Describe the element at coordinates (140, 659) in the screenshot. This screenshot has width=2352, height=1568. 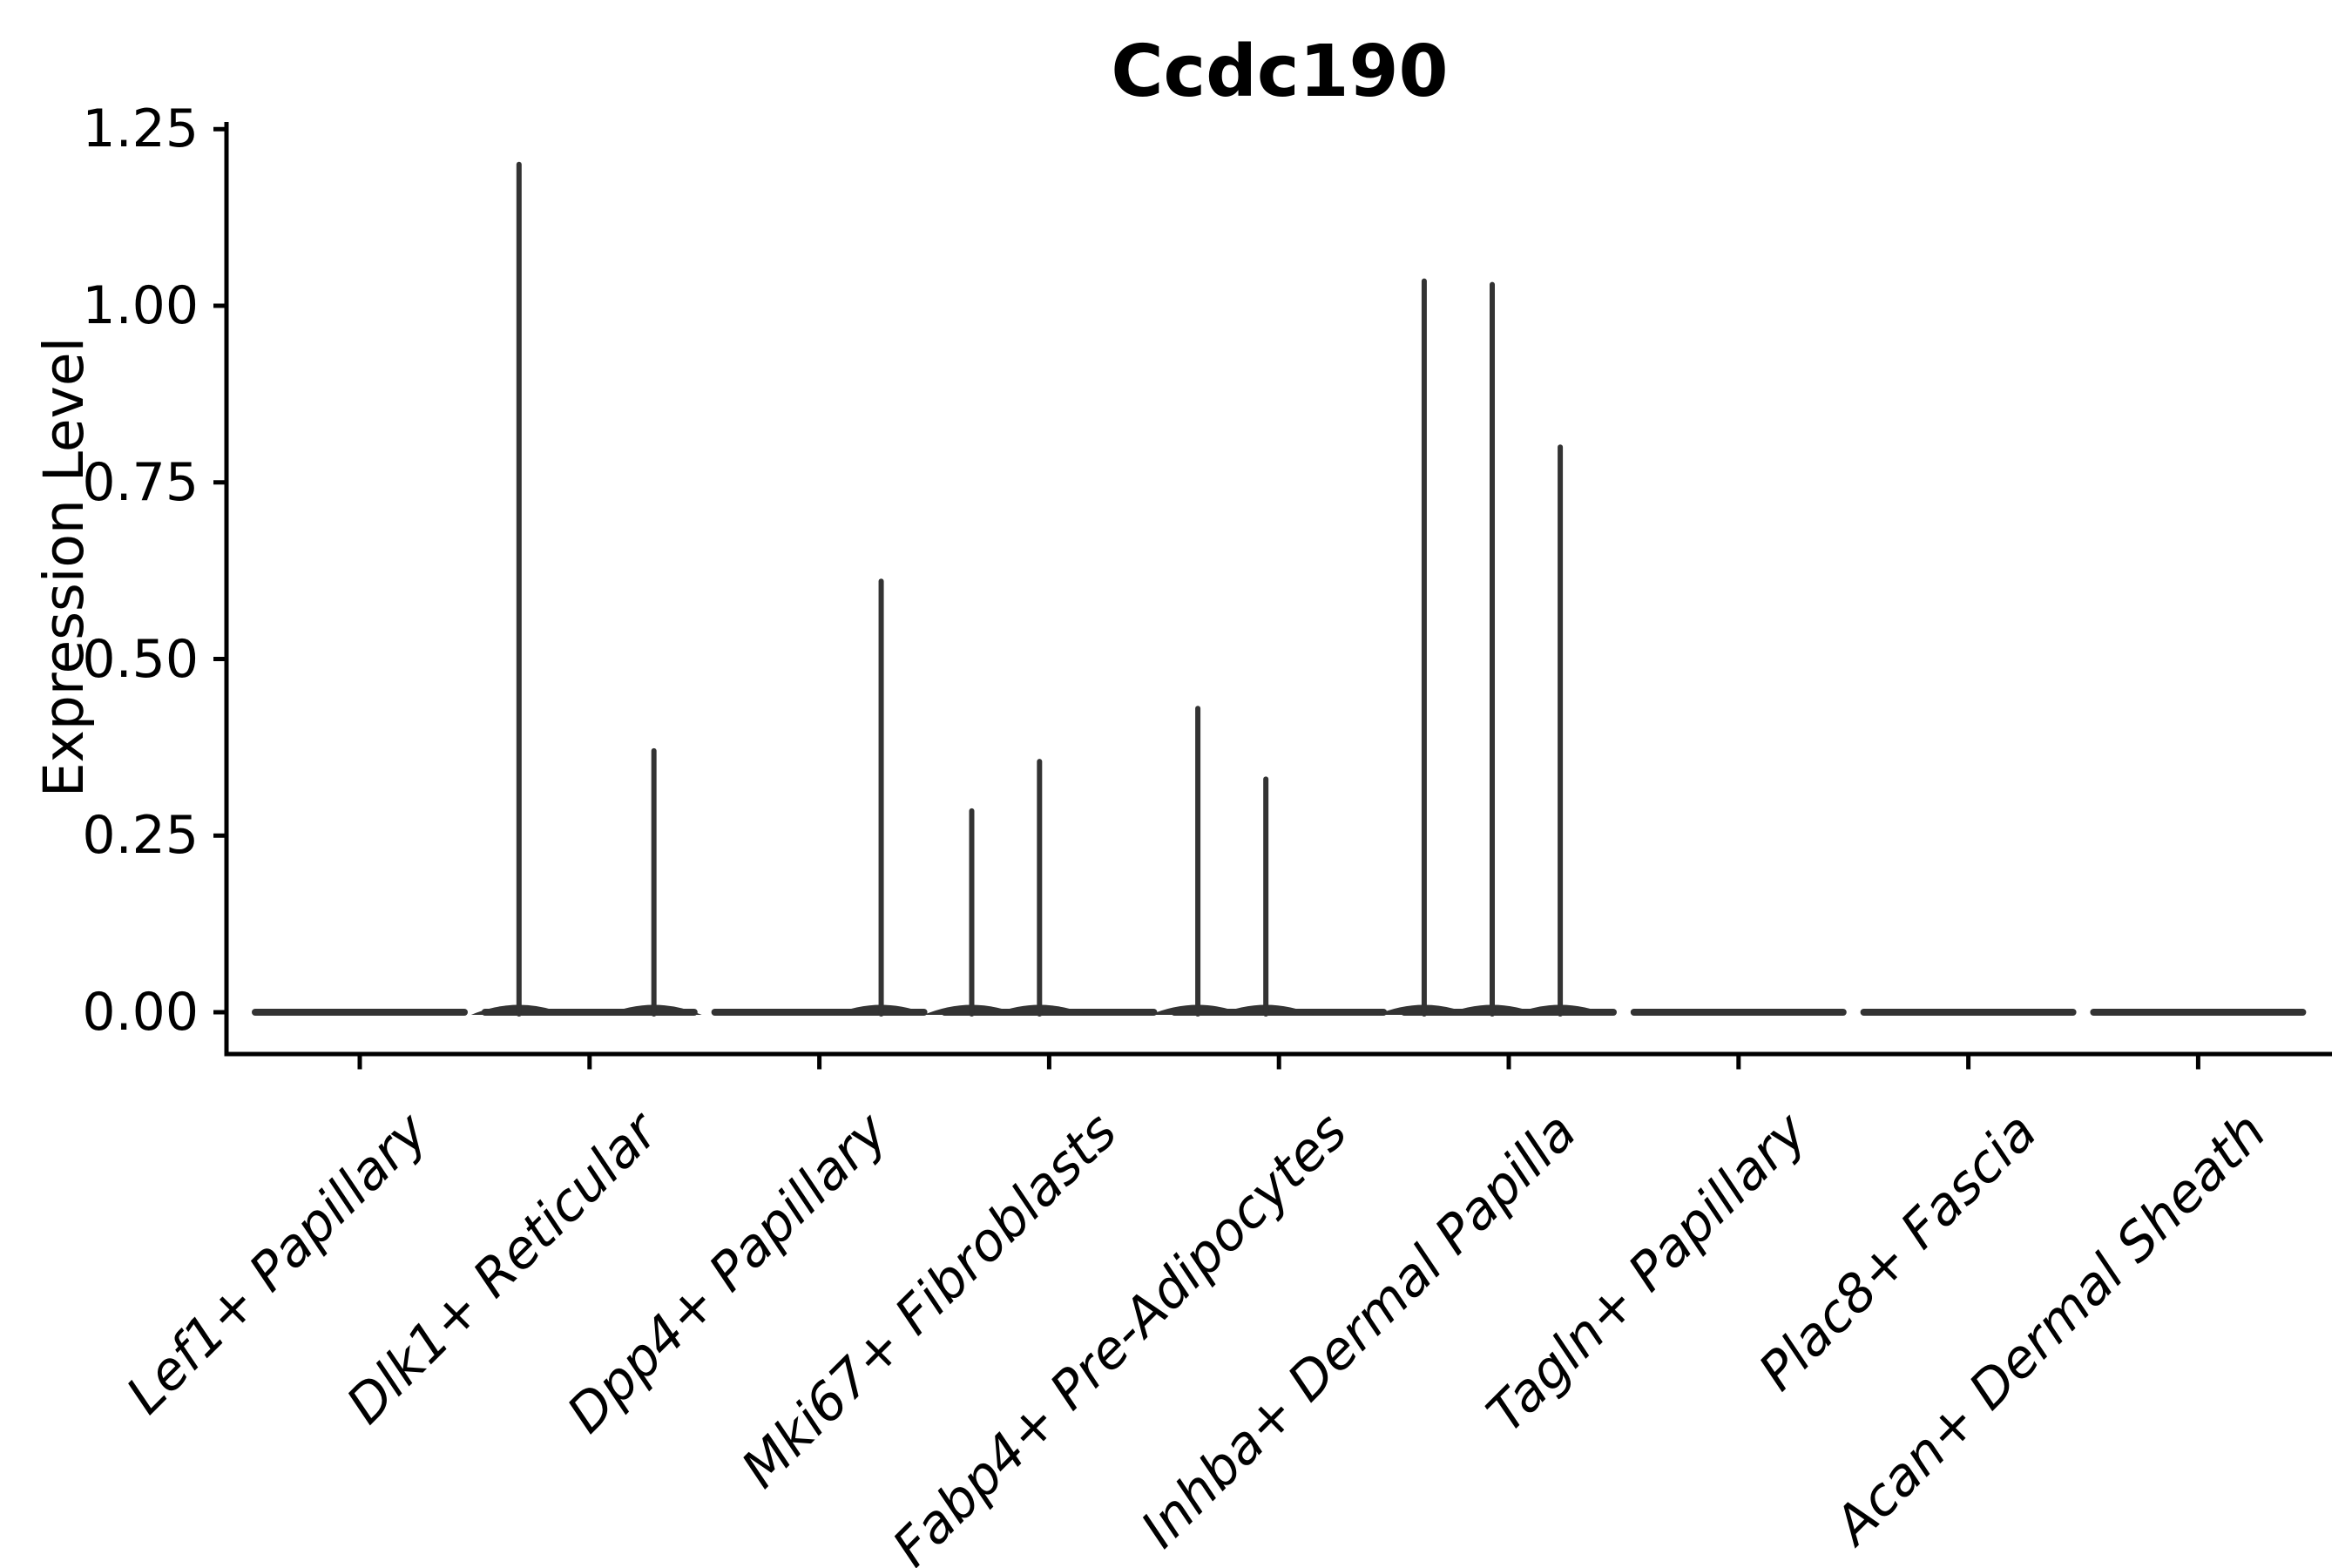
I see `y-tick-label: 0.50` at that location.